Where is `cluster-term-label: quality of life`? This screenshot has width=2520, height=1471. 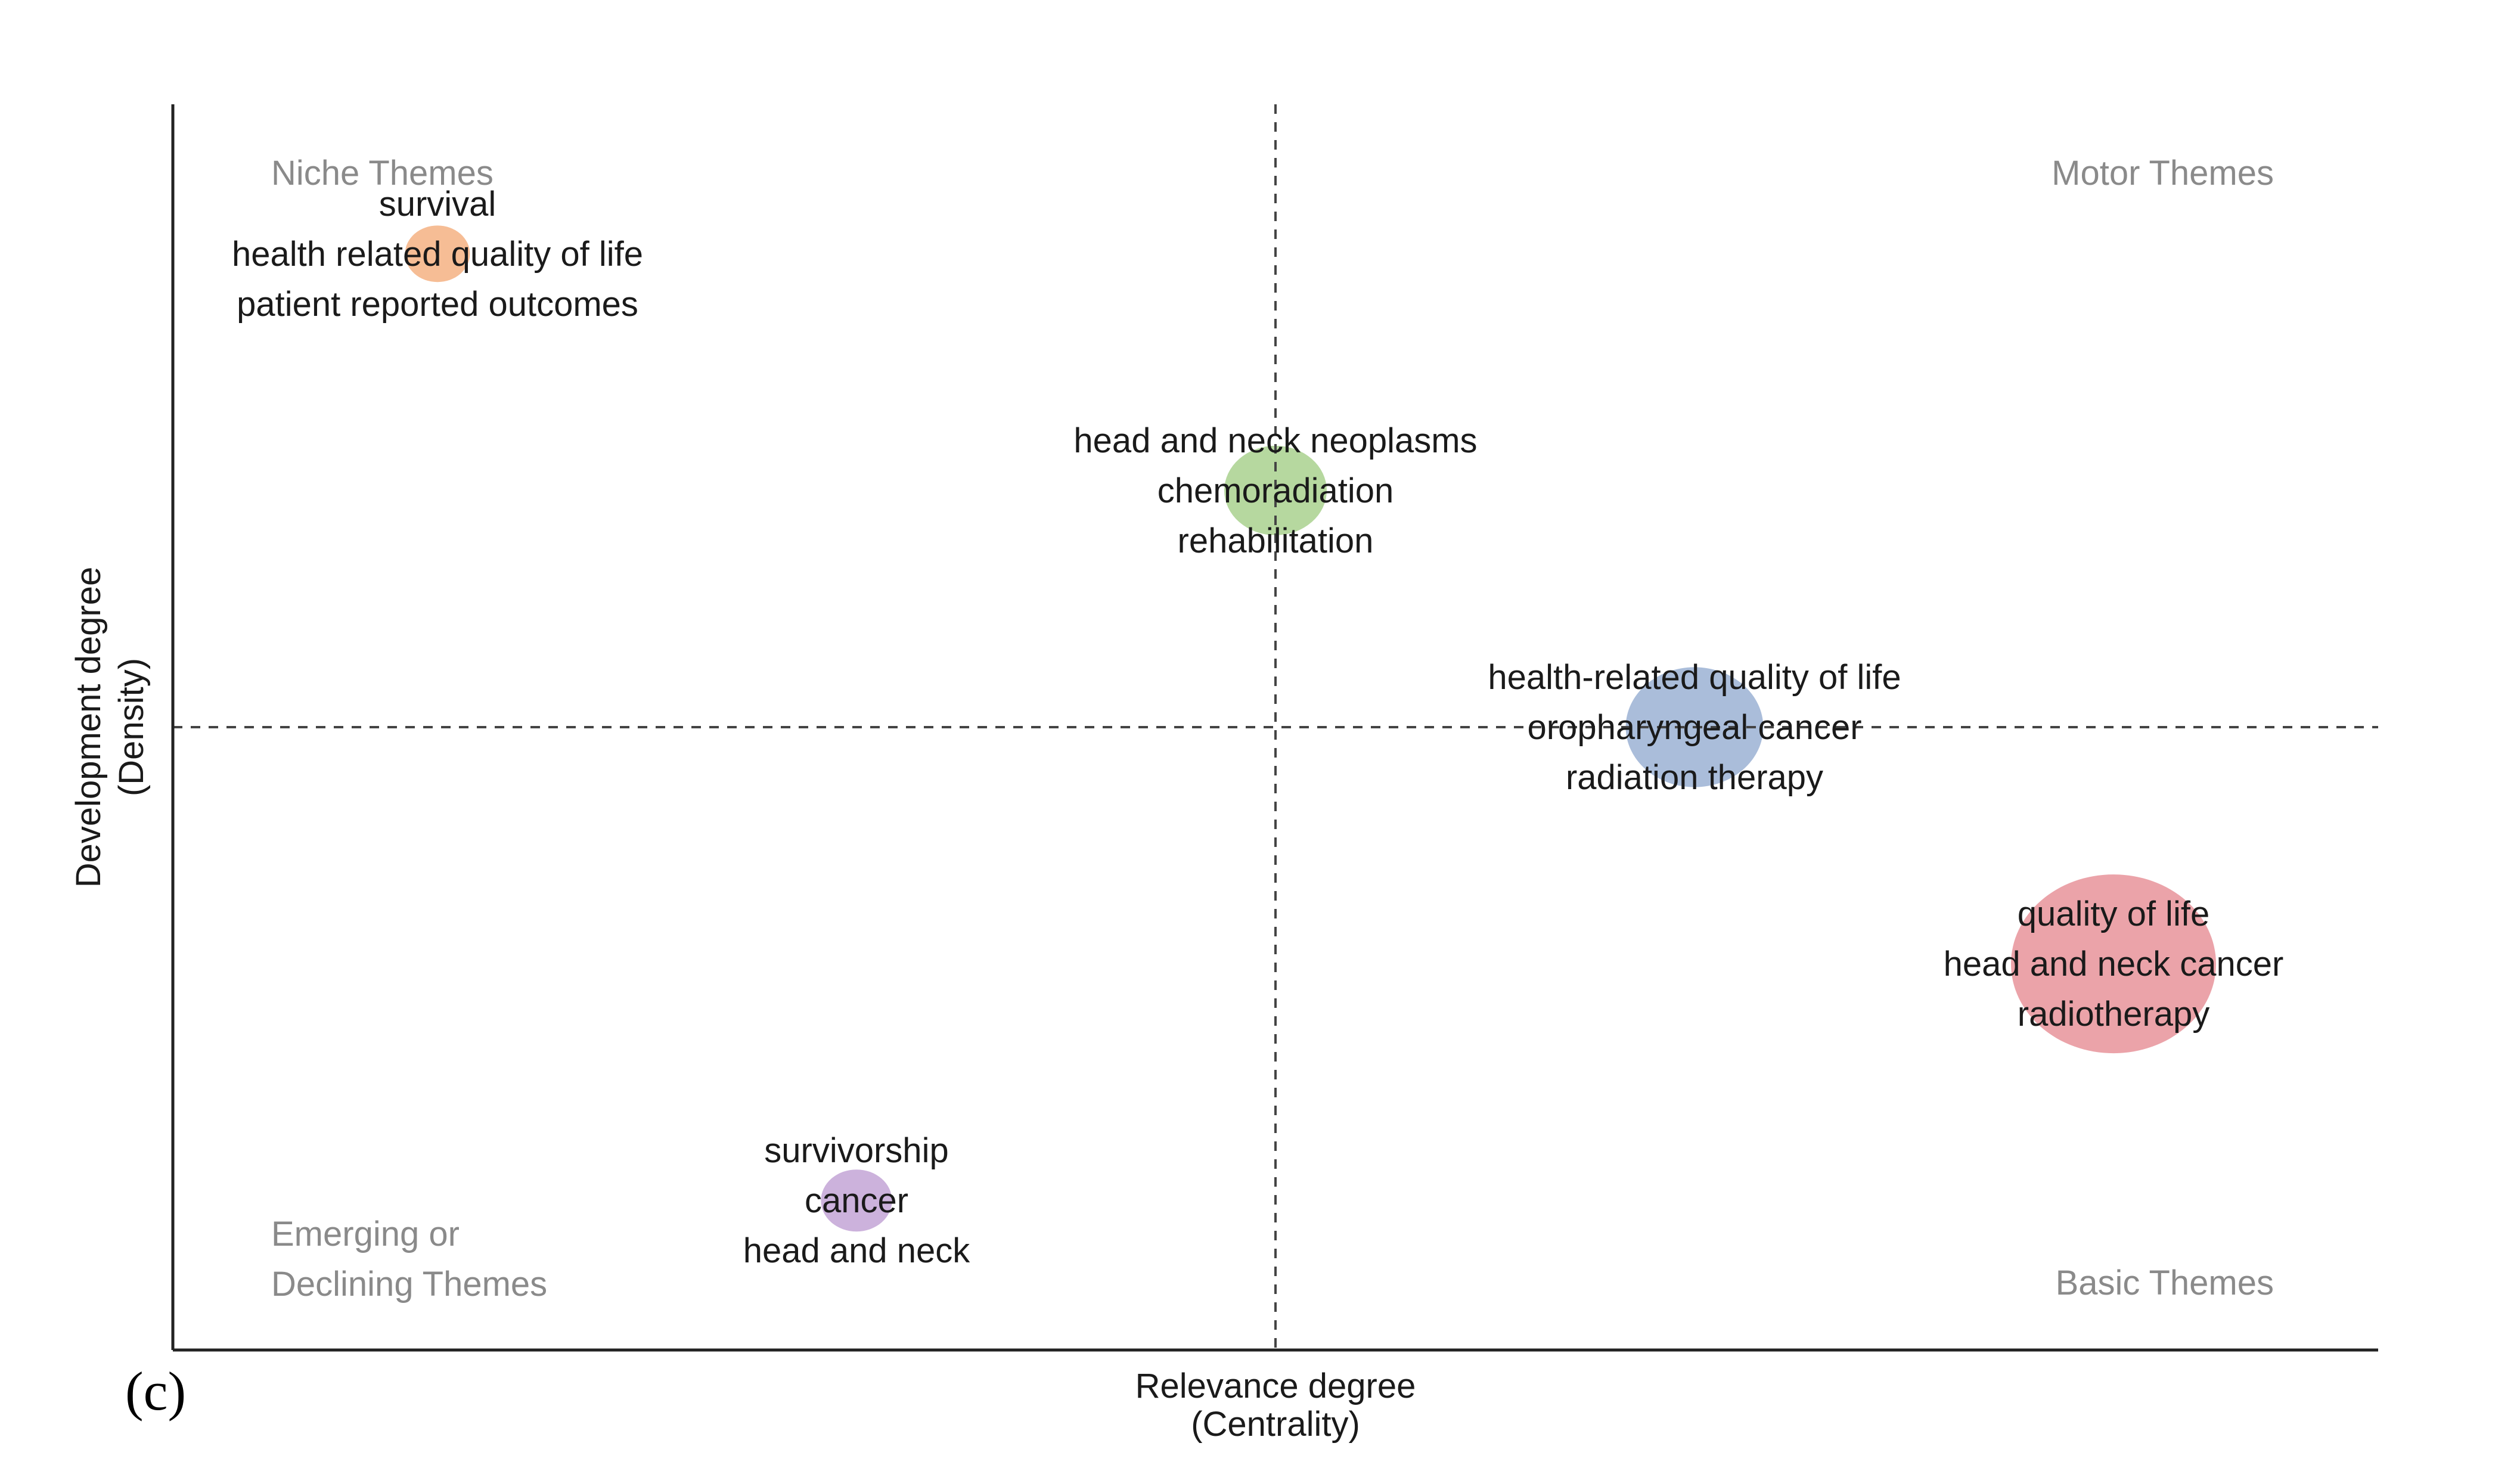
cluster-term-label: quality of life is located at coordinates (2114, 914).